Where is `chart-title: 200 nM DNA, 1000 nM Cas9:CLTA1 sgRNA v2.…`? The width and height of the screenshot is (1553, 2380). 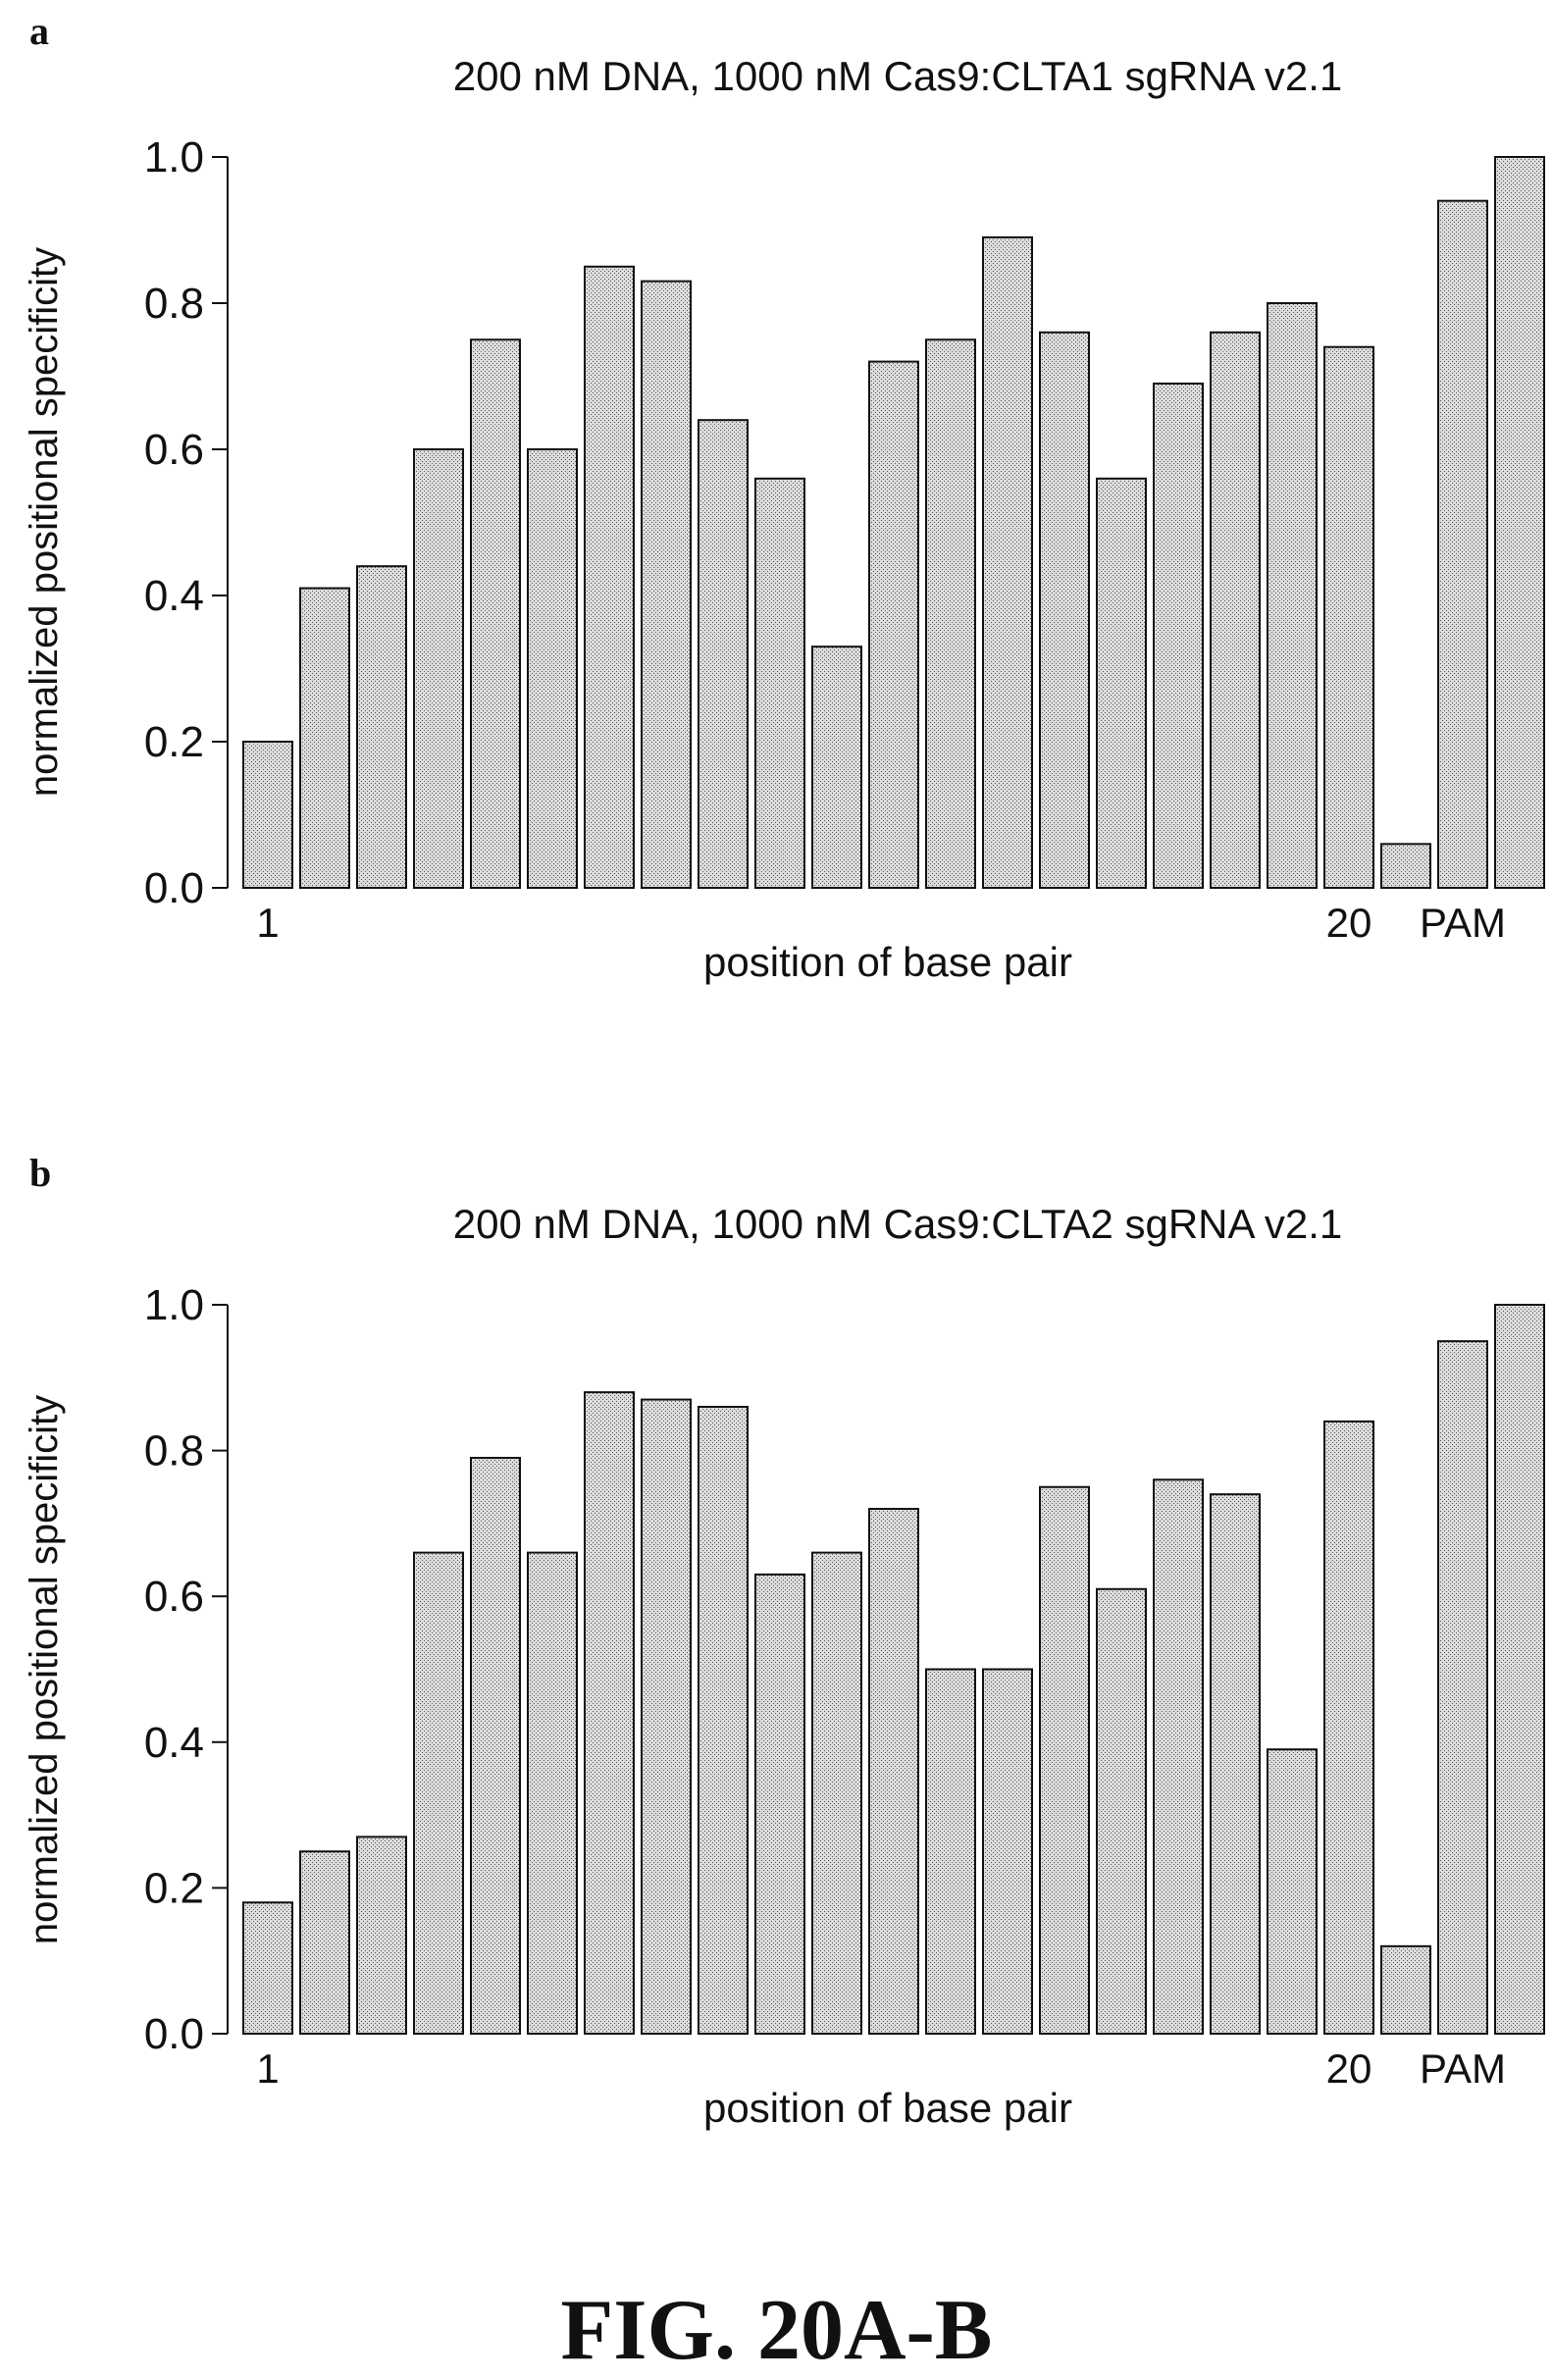
chart-title: 200 nM DNA, 1000 nM Cas9:CLTA1 sgRNA v2.… is located at coordinates (898, 76).